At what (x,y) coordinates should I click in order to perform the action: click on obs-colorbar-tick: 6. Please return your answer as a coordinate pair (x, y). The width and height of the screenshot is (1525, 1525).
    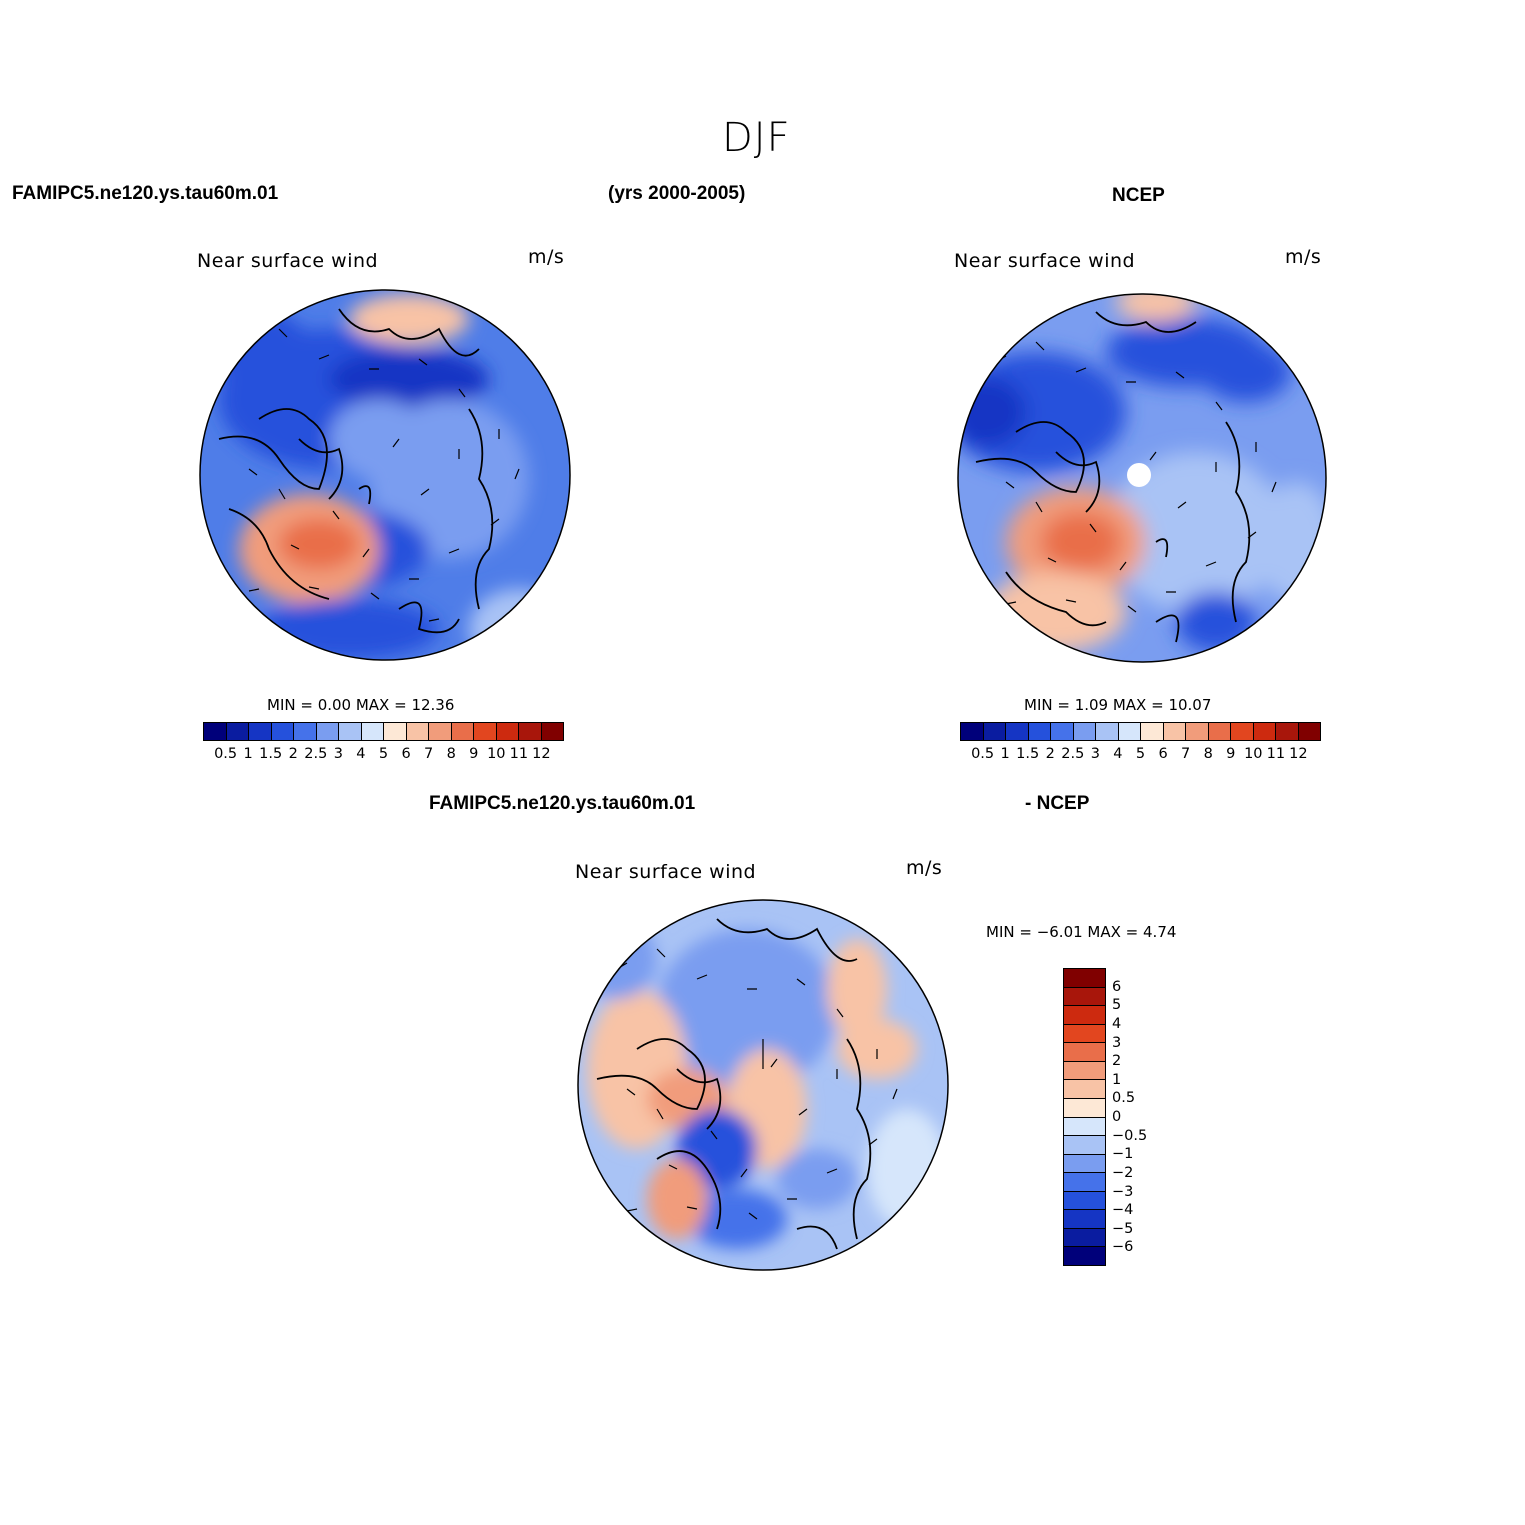
    Looking at the image, I should click on (1163, 754).